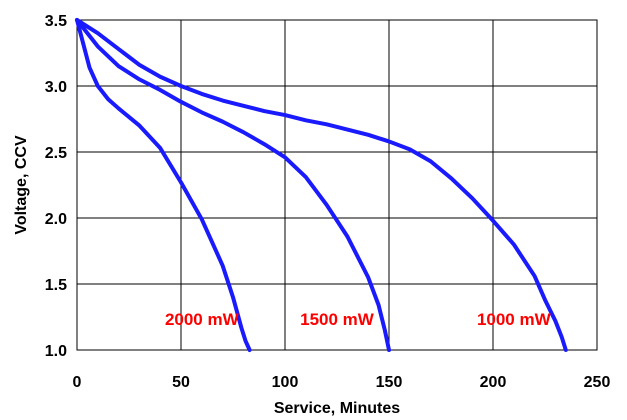  I want to click on series-annotations: 2000 mW 1500 mW 1000 mW, so click(358, 319).